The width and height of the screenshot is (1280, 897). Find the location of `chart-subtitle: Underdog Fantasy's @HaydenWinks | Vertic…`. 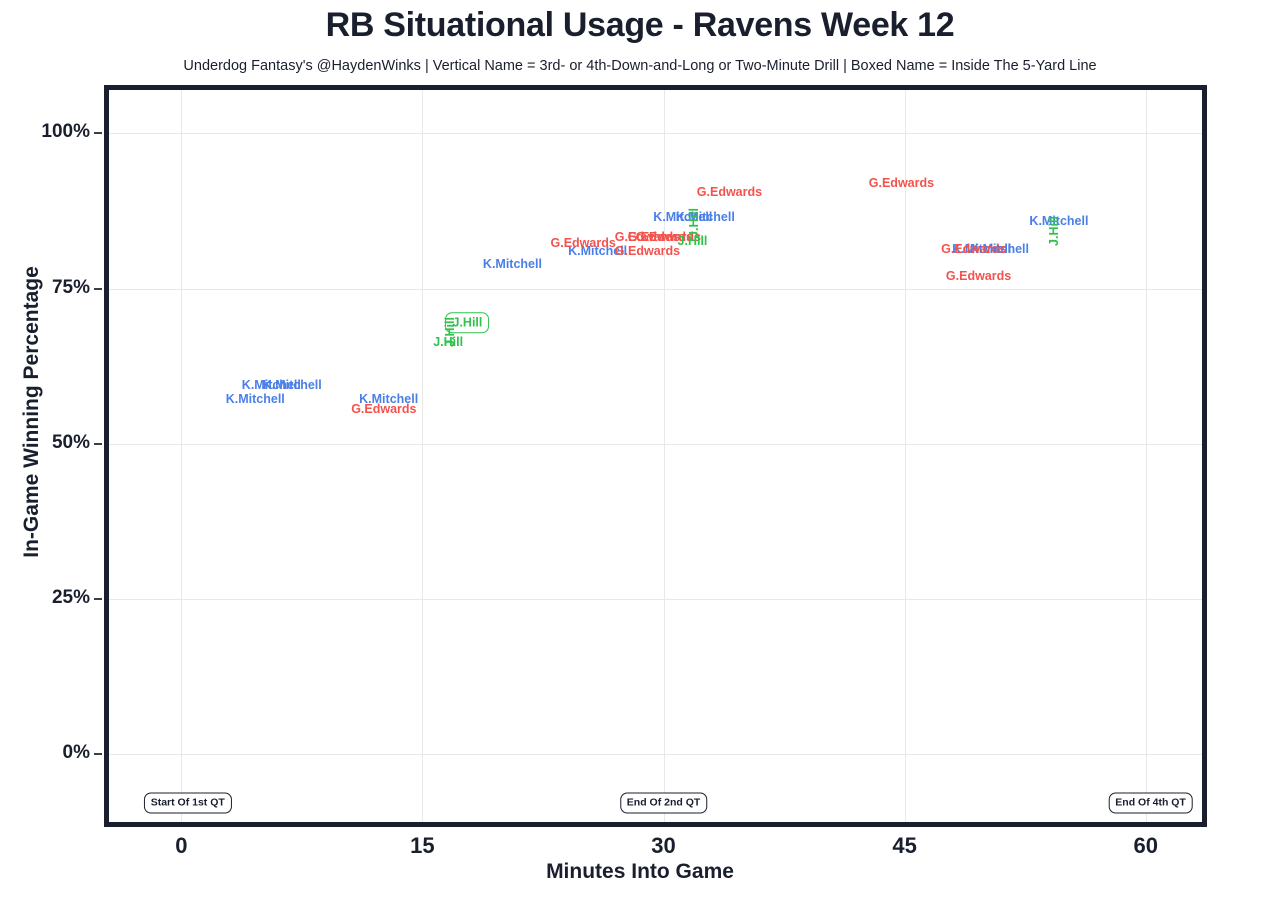

chart-subtitle: Underdog Fantasy's @HaydenWinks | Vertic… is located at coordinates (640, 66).